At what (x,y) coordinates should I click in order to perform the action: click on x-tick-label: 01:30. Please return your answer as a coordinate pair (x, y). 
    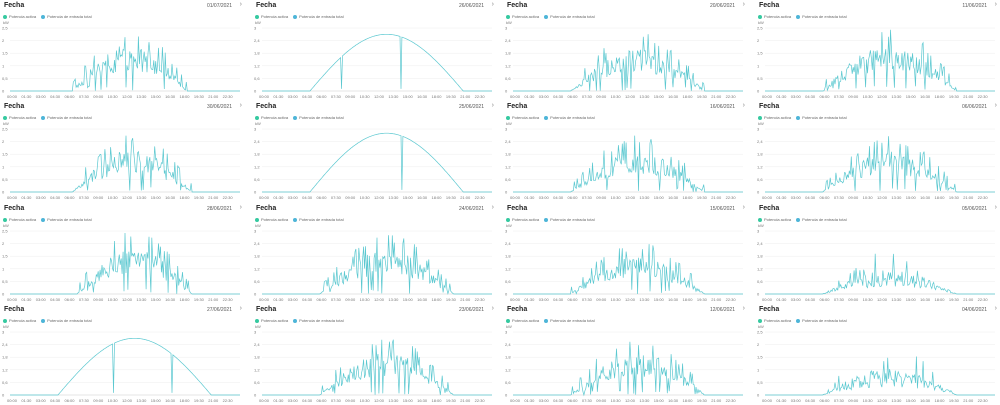
    Looking at the image, I should click on (529, 400).